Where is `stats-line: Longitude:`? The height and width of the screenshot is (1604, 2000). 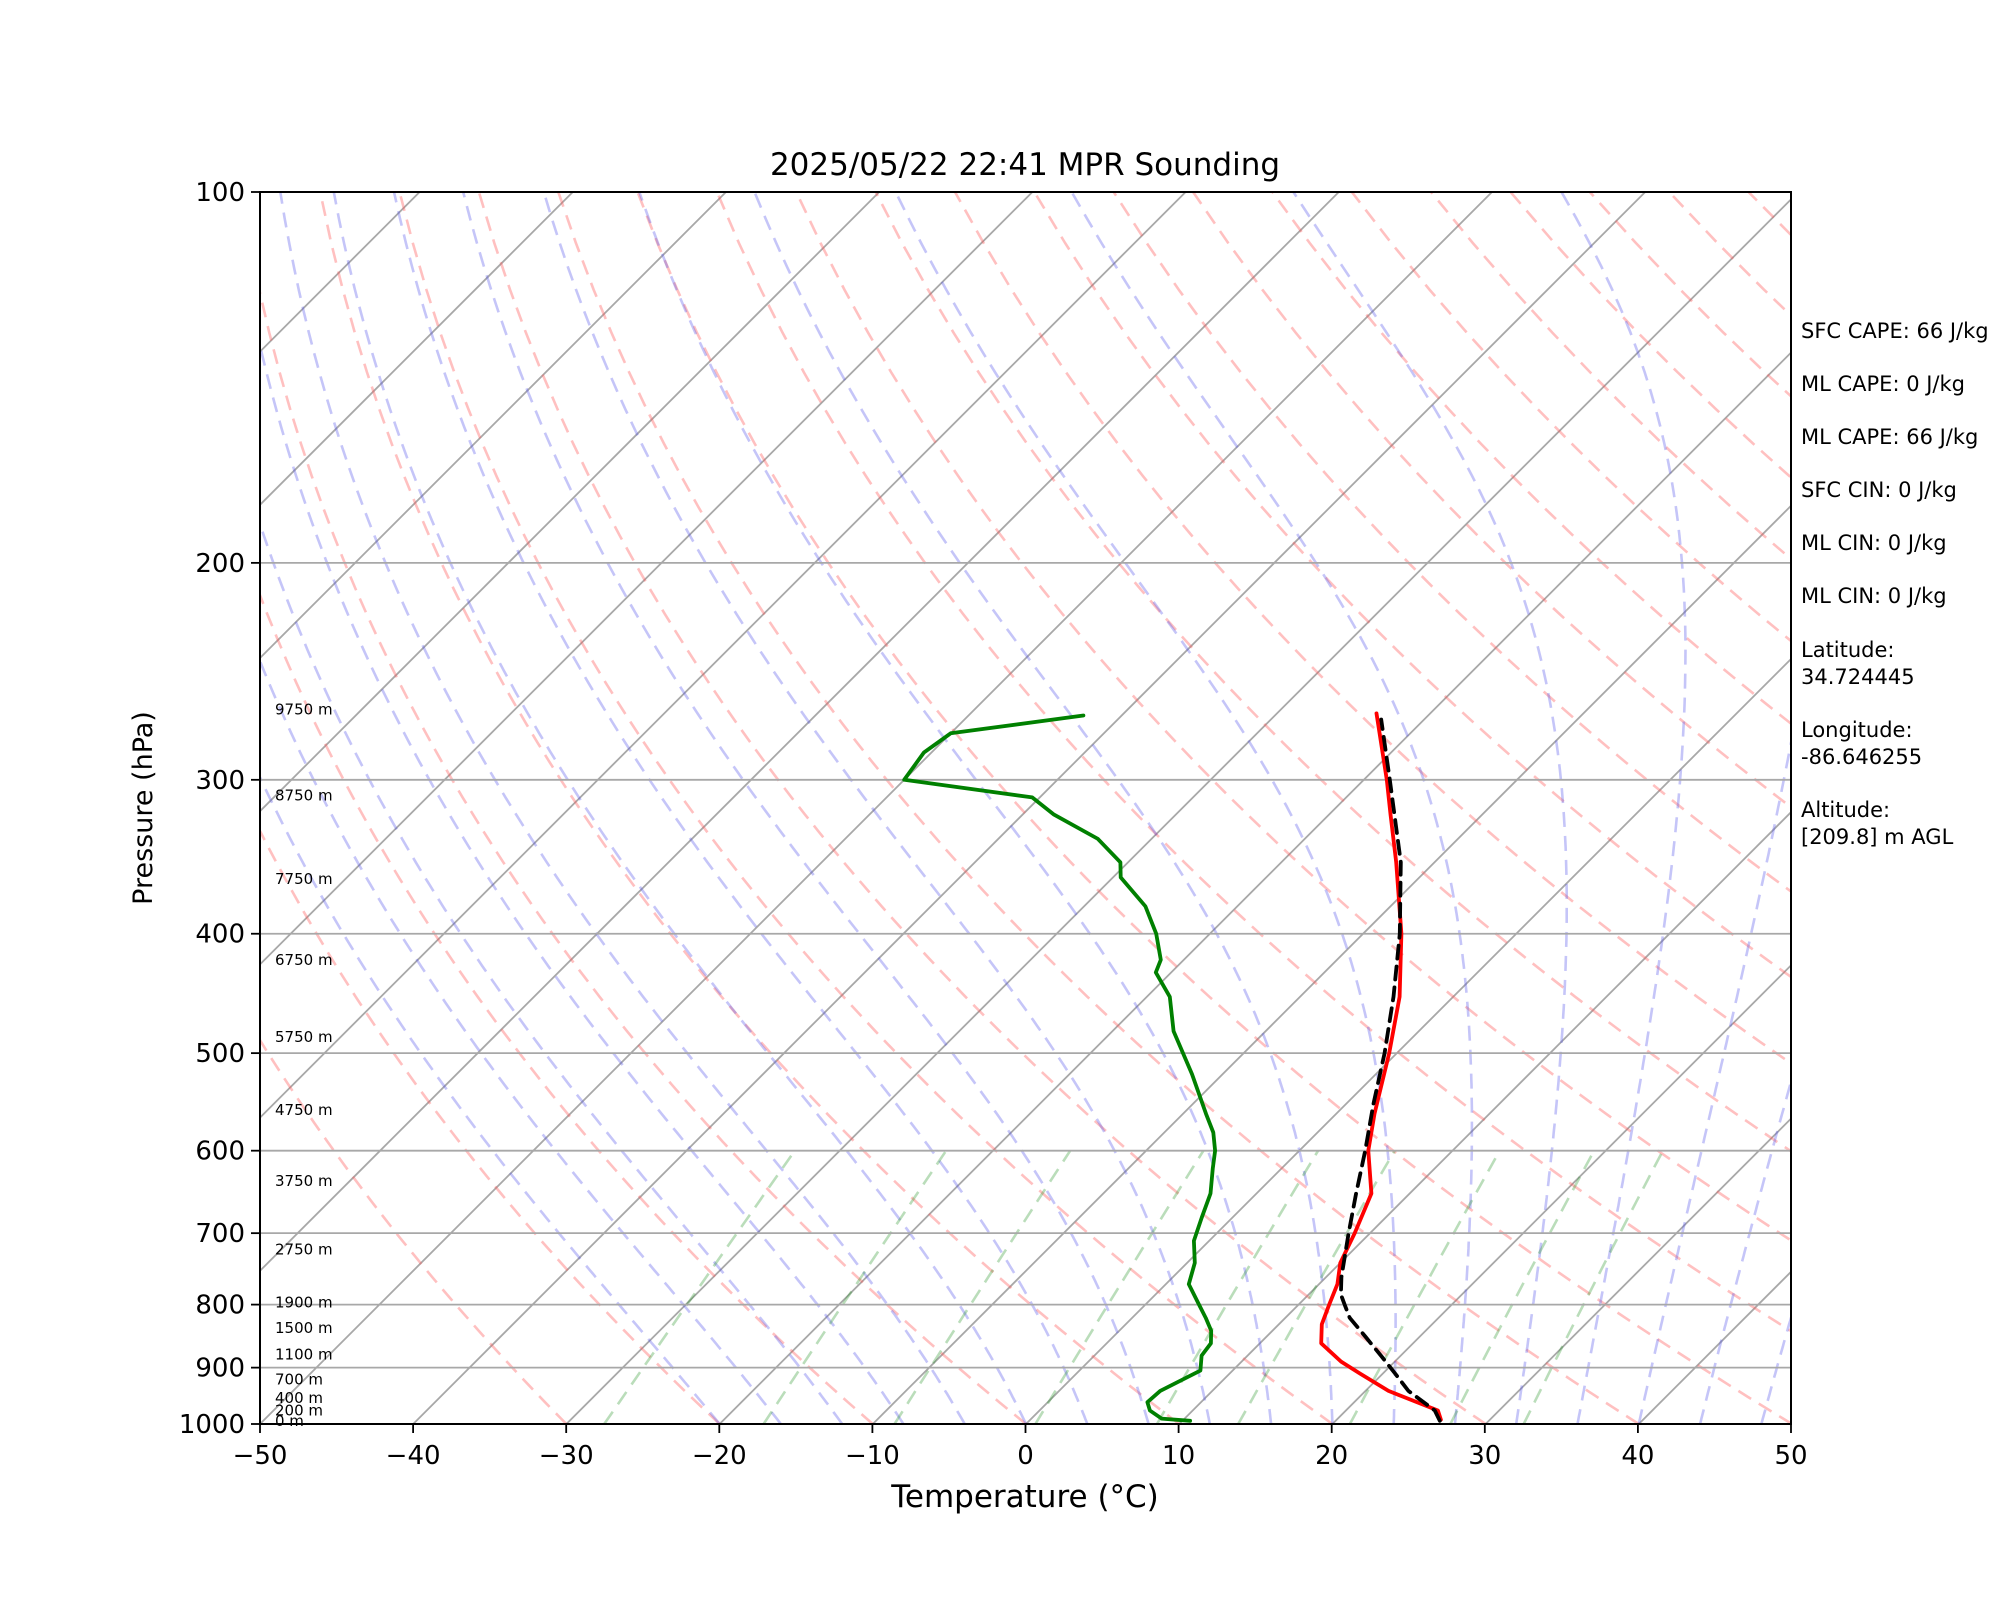 stats-line: Longitude: is located at coordinates (1857, 730).